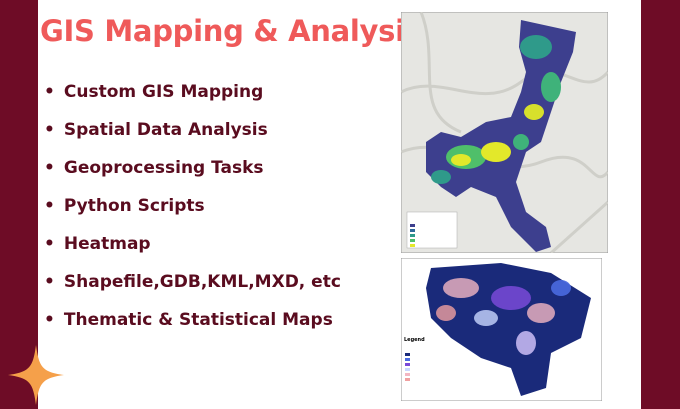  I want to click on sparkle, so click(36, 375).